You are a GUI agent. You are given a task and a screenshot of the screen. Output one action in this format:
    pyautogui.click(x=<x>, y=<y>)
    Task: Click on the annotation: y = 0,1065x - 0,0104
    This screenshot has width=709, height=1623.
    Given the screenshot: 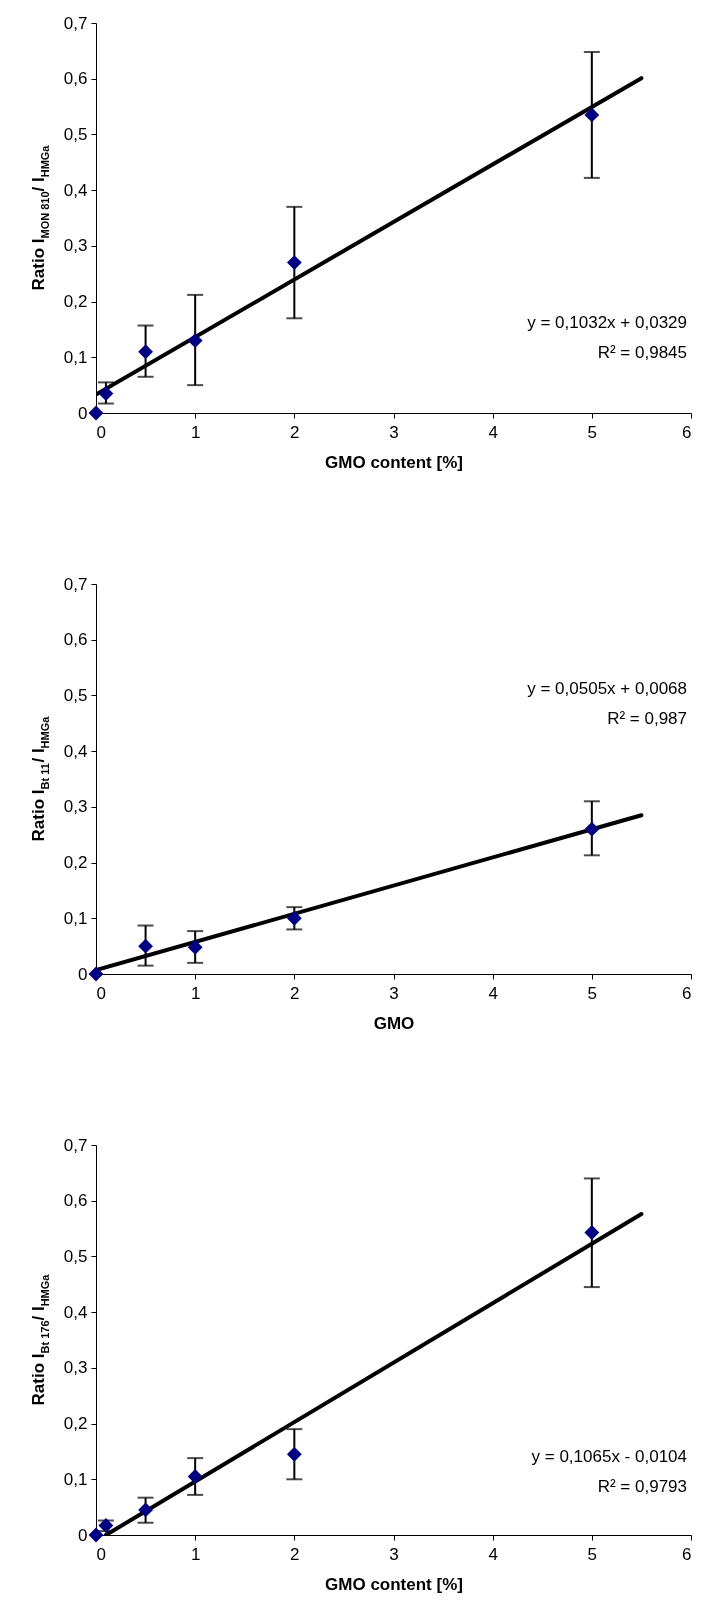 What is the action you would take?
    pyautogui.click(x=609, y=1456)
    